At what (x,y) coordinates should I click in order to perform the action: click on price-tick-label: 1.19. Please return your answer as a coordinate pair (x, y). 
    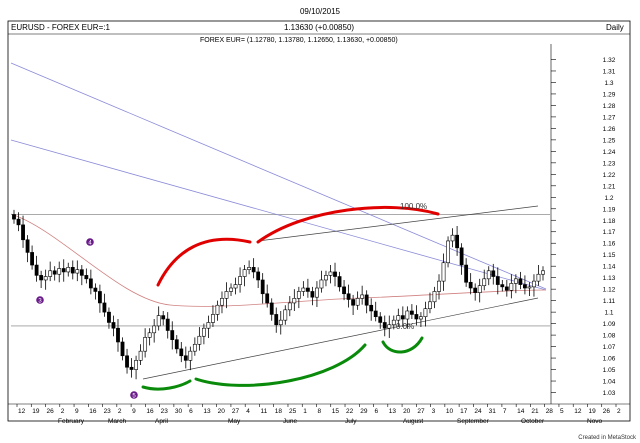
    Looking at the image, I should click on (609, 209).